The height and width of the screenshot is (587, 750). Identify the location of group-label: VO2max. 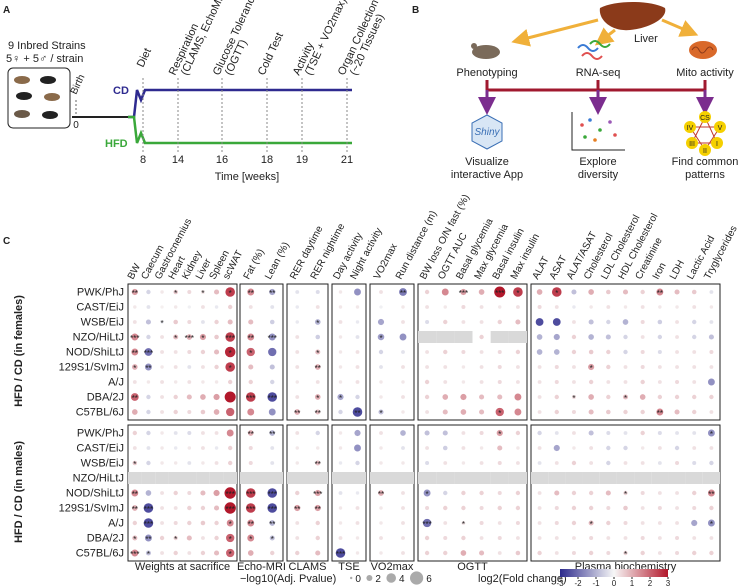
(392, 567).